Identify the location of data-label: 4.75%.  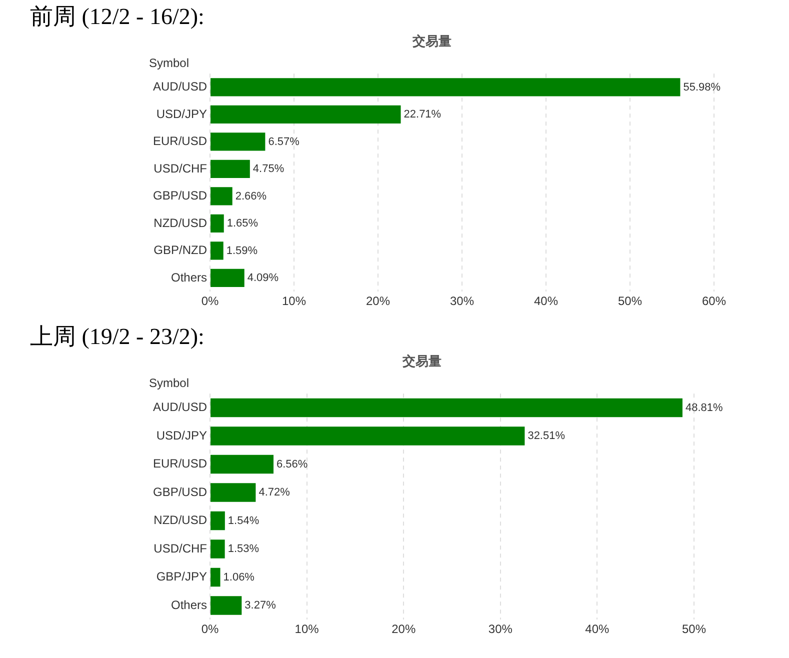
(268, 169).